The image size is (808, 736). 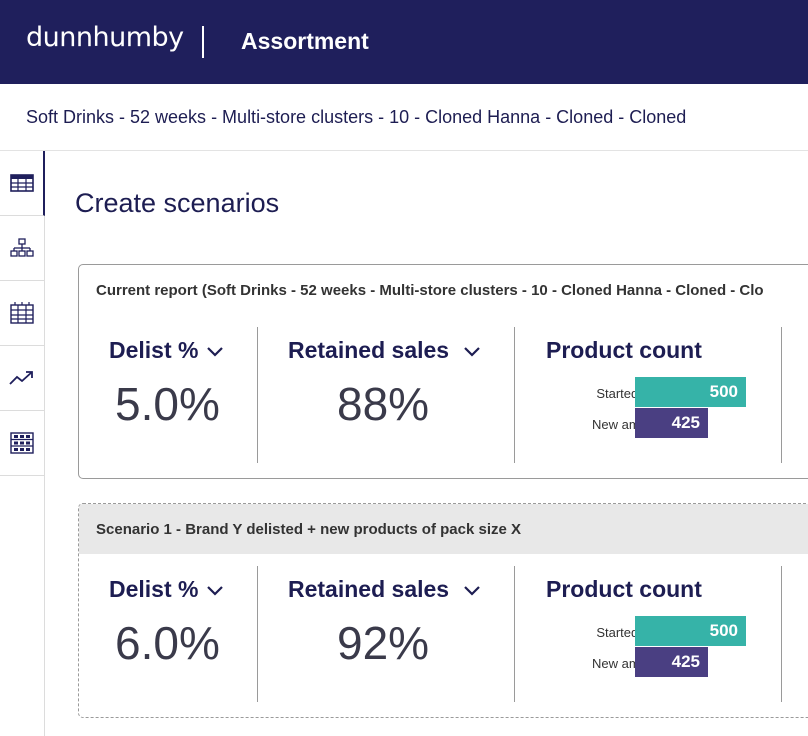 I want to click on grid-calendar-icon, so click(x=22, y=313).